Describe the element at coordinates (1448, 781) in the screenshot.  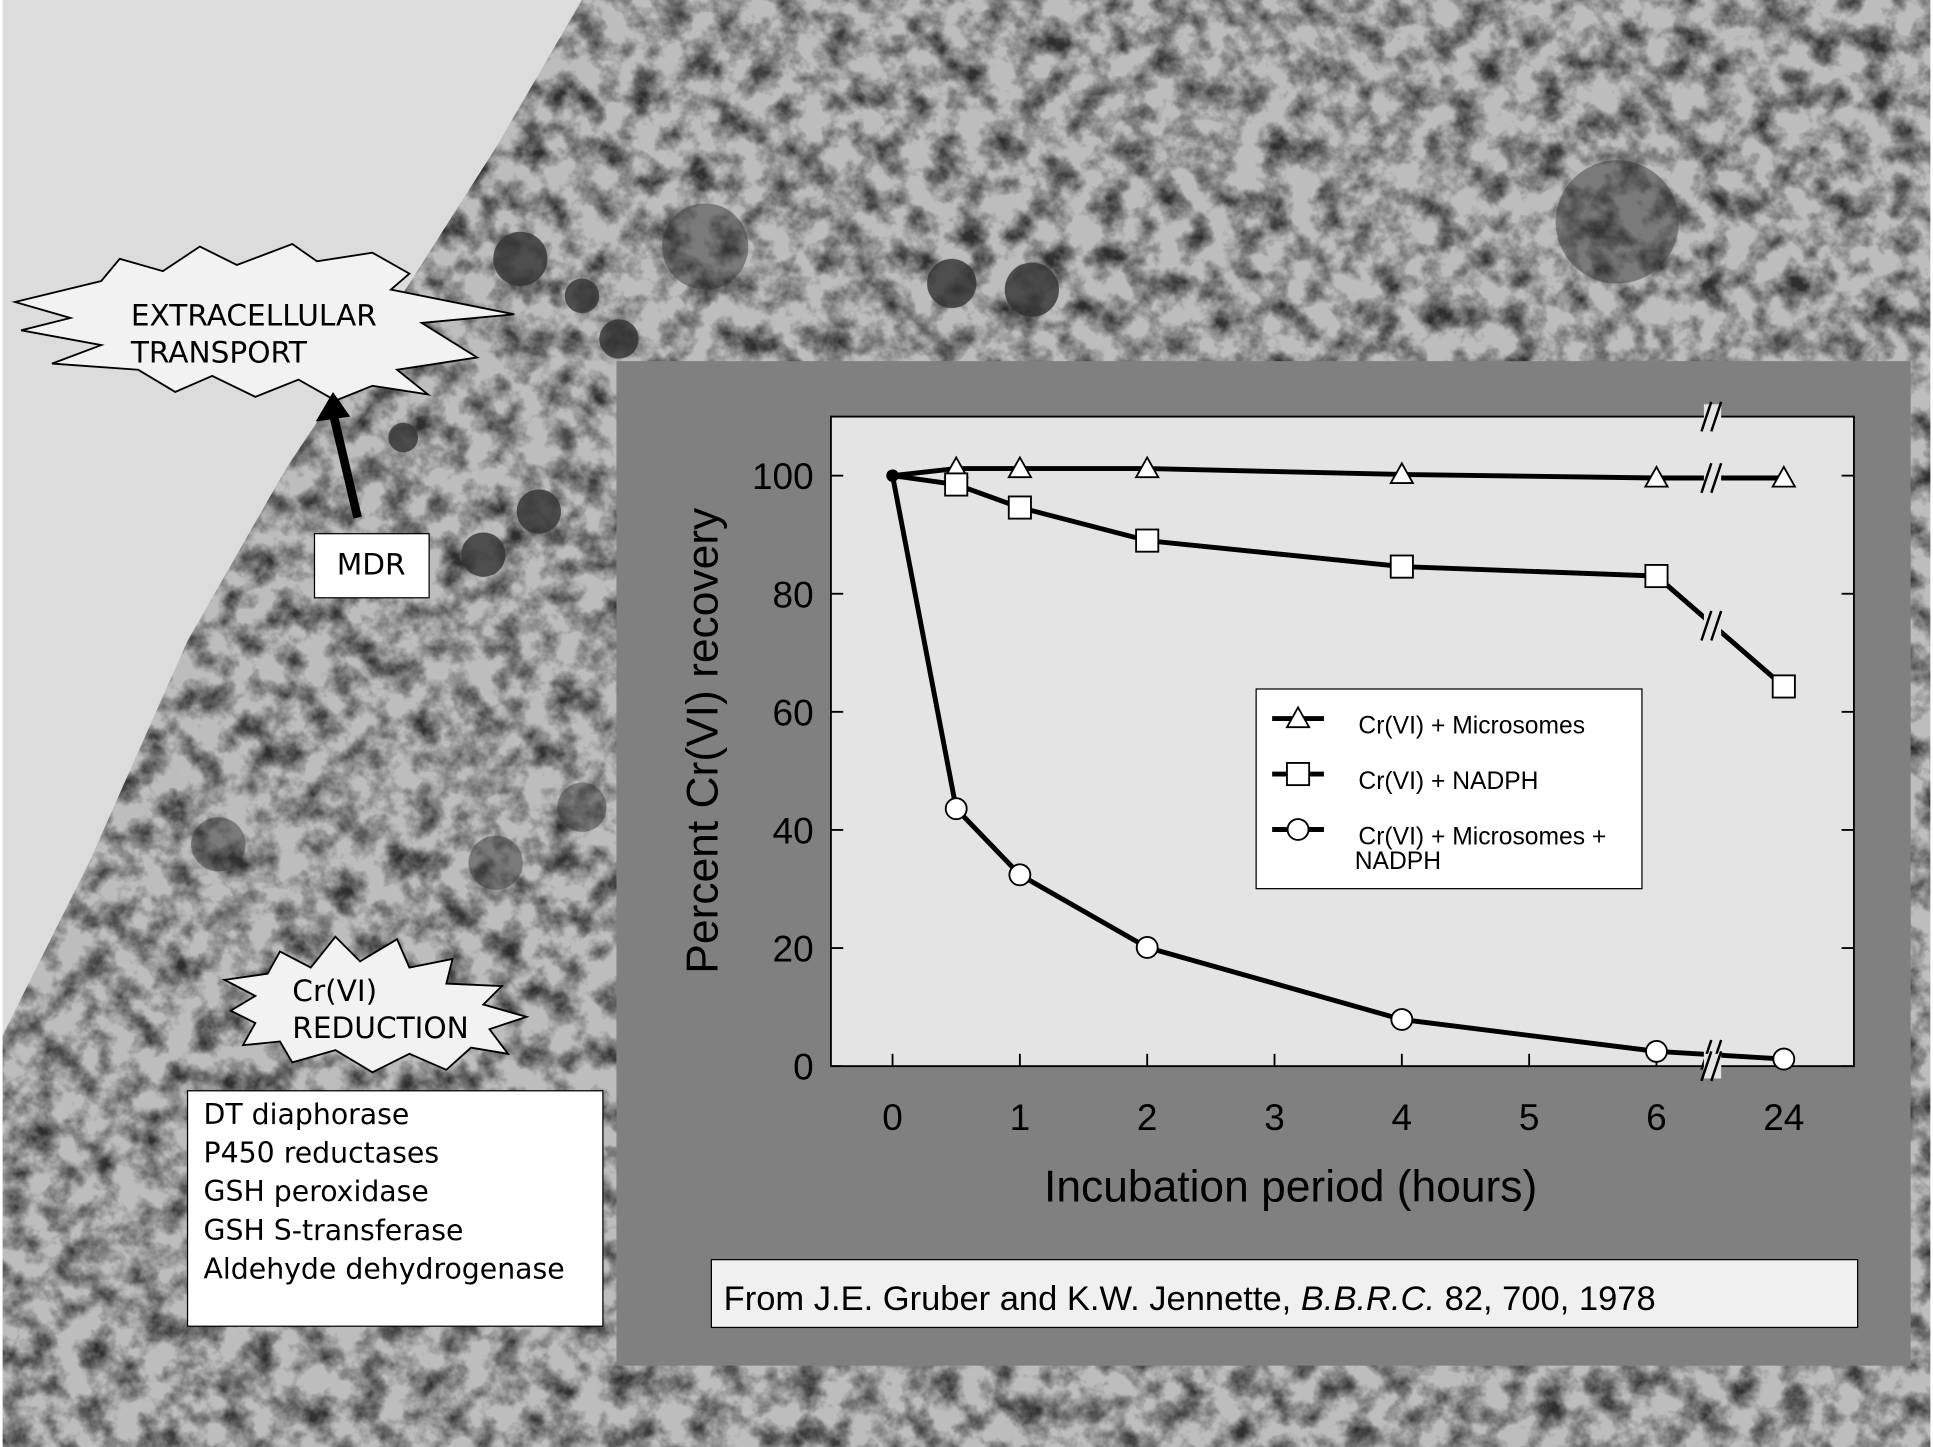
I see `legend-label: Cr(VI) + NADPH` at that location.